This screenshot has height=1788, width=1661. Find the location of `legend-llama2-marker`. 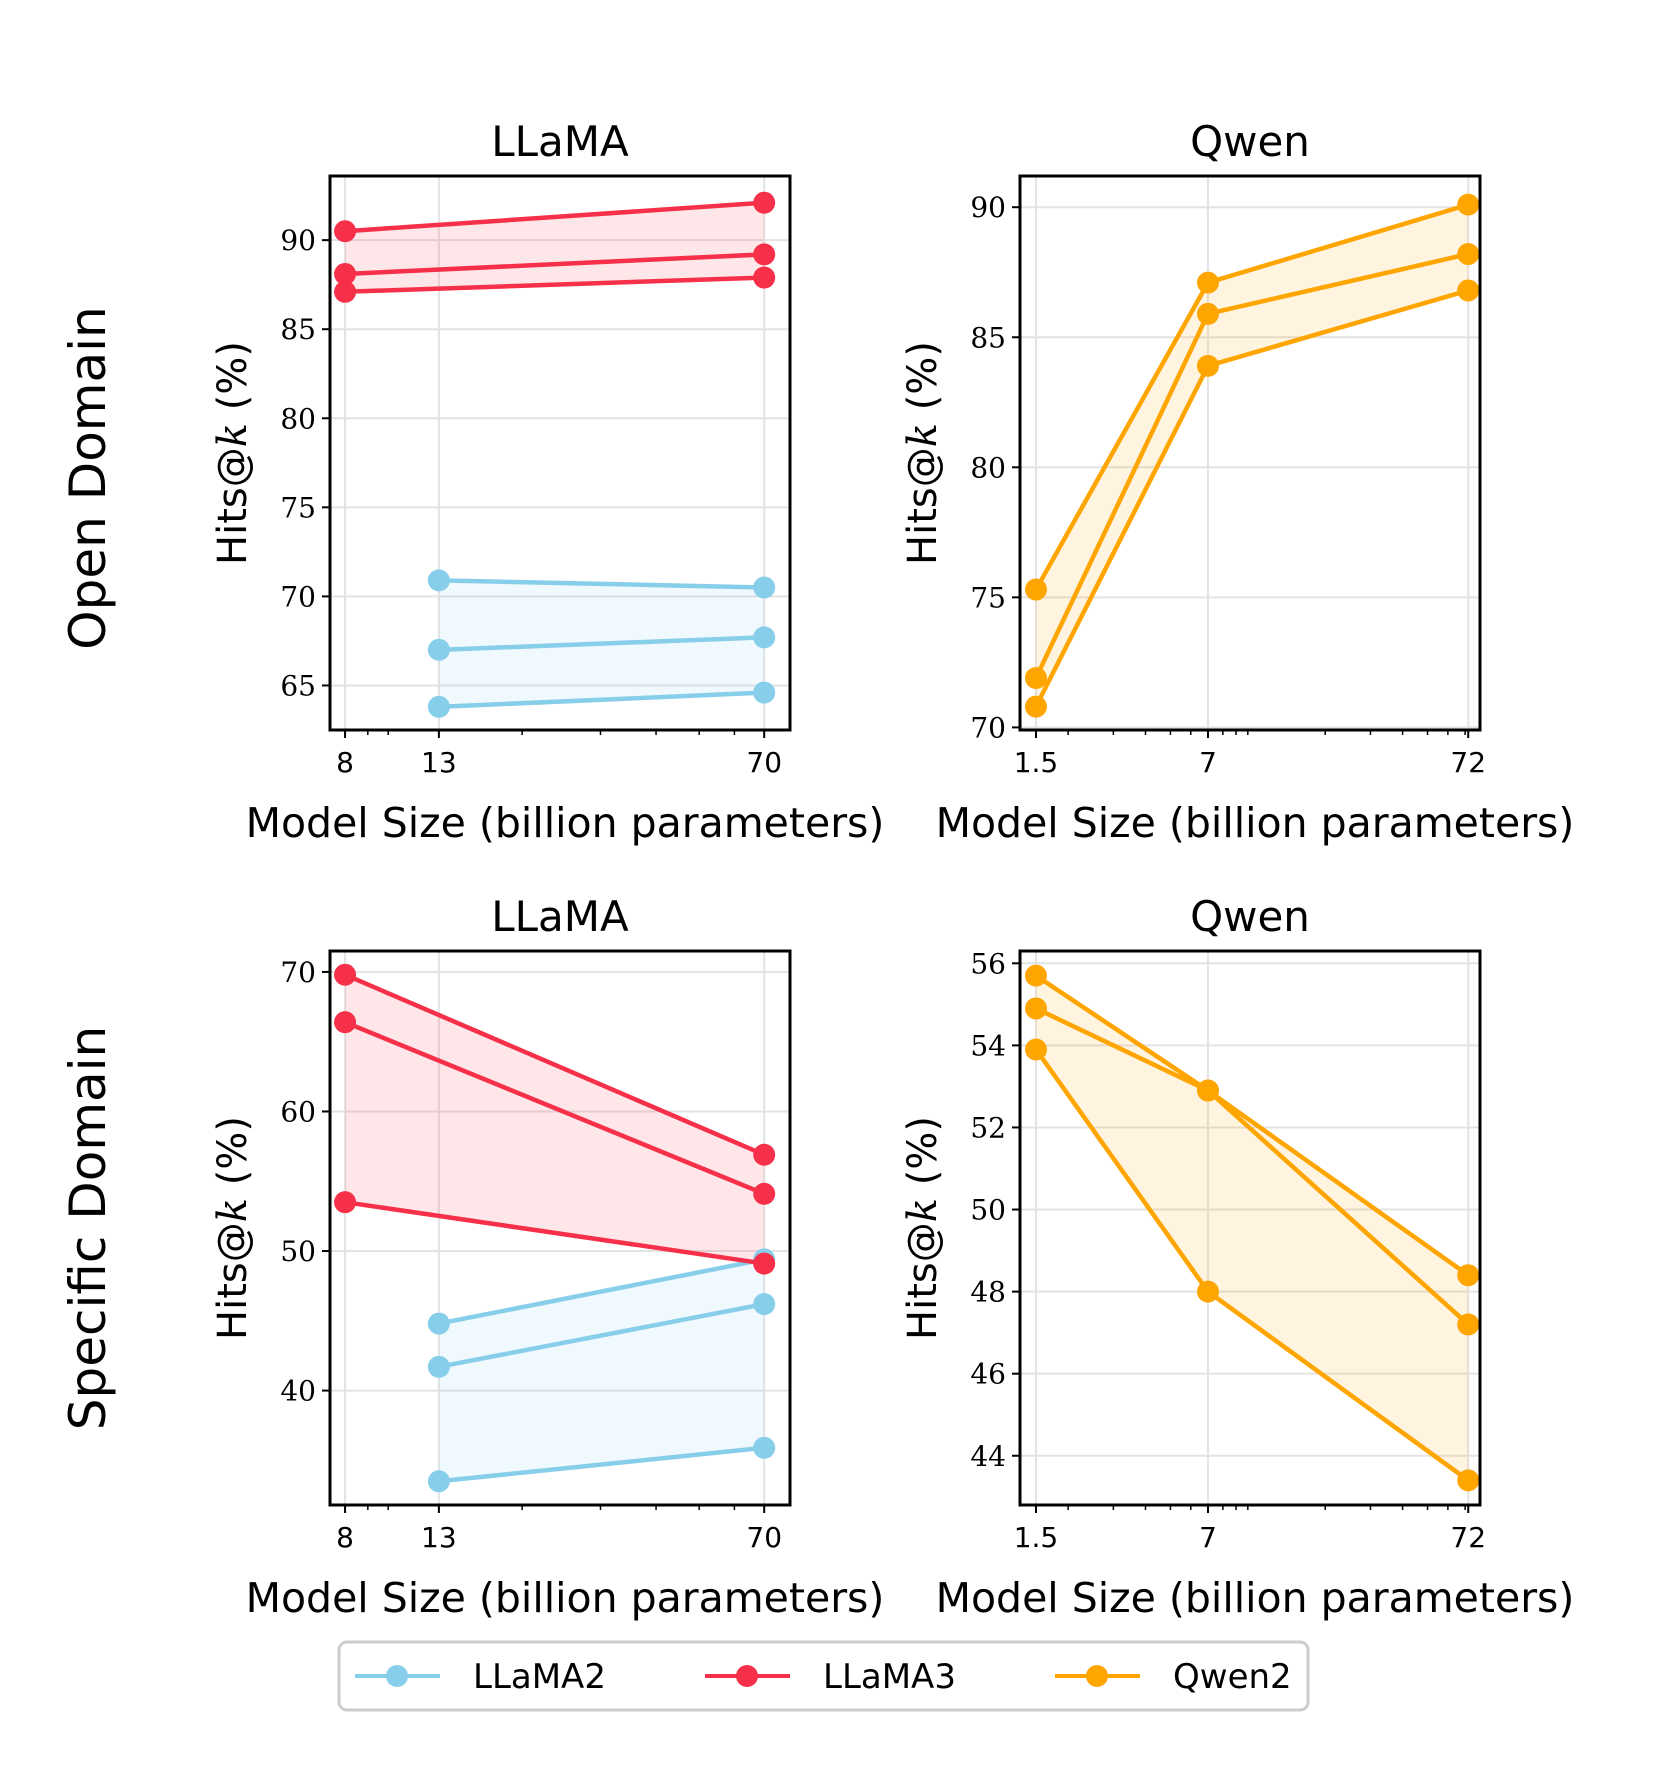

legend-llama2-marker is located at coordinates (397, 1676).